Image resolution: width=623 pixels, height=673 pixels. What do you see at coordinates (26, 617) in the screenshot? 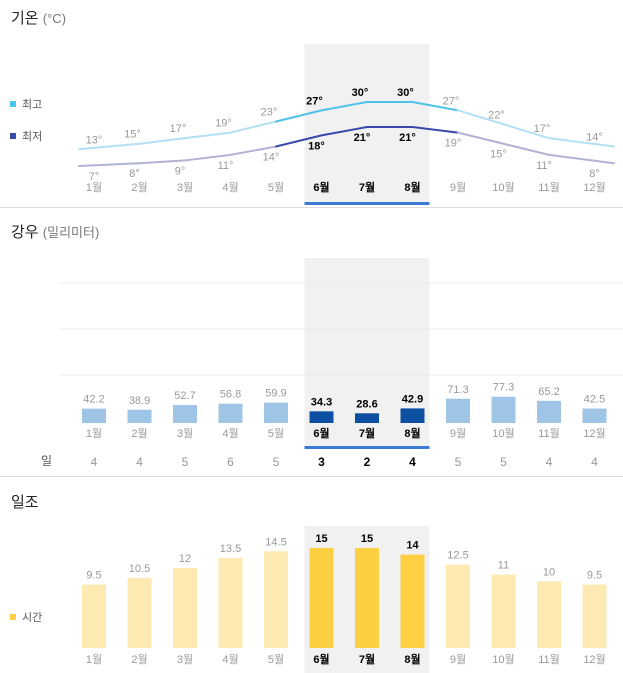
I see `legend-hours: 시간` at bounding box center [26, 617].